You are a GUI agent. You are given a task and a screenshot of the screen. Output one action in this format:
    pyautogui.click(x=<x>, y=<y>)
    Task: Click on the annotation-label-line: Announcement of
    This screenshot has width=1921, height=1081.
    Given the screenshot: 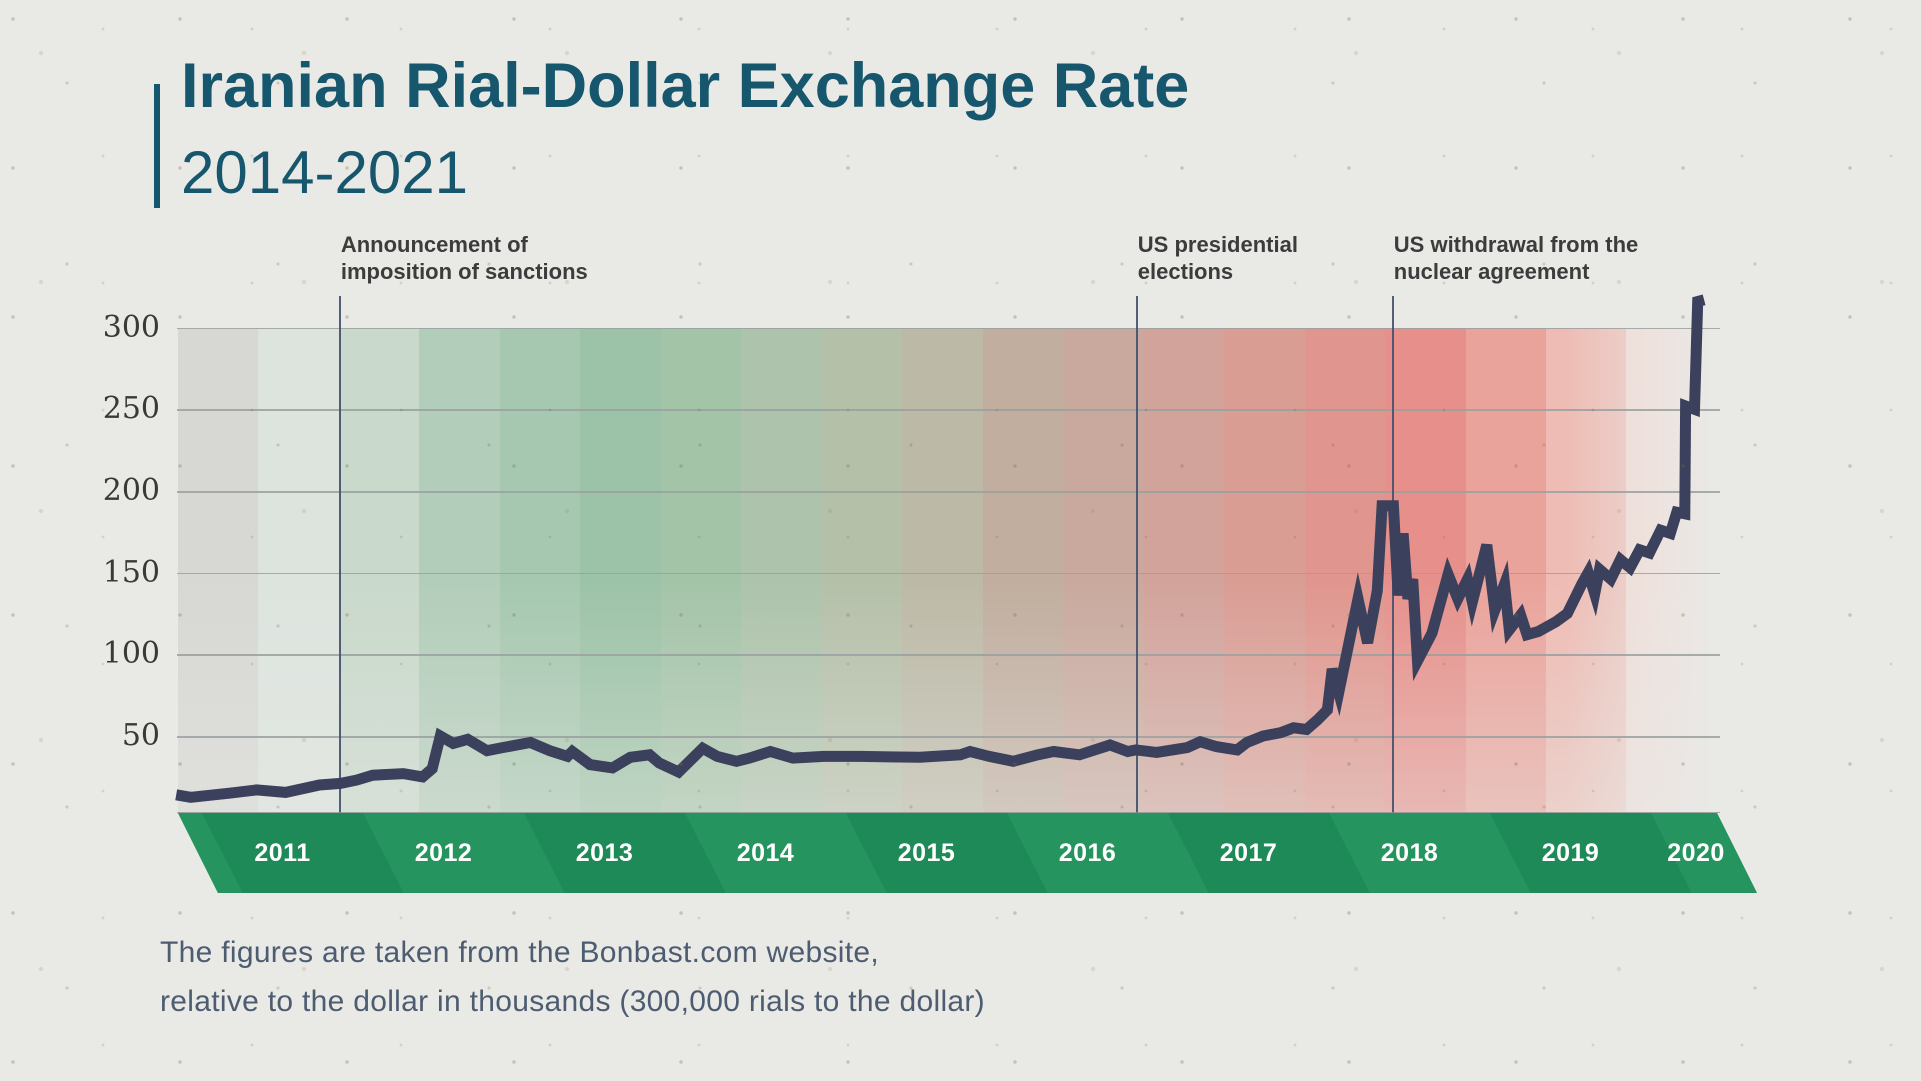 What is the action you would take?
    pyautogui.click(x=434, y=244)
    